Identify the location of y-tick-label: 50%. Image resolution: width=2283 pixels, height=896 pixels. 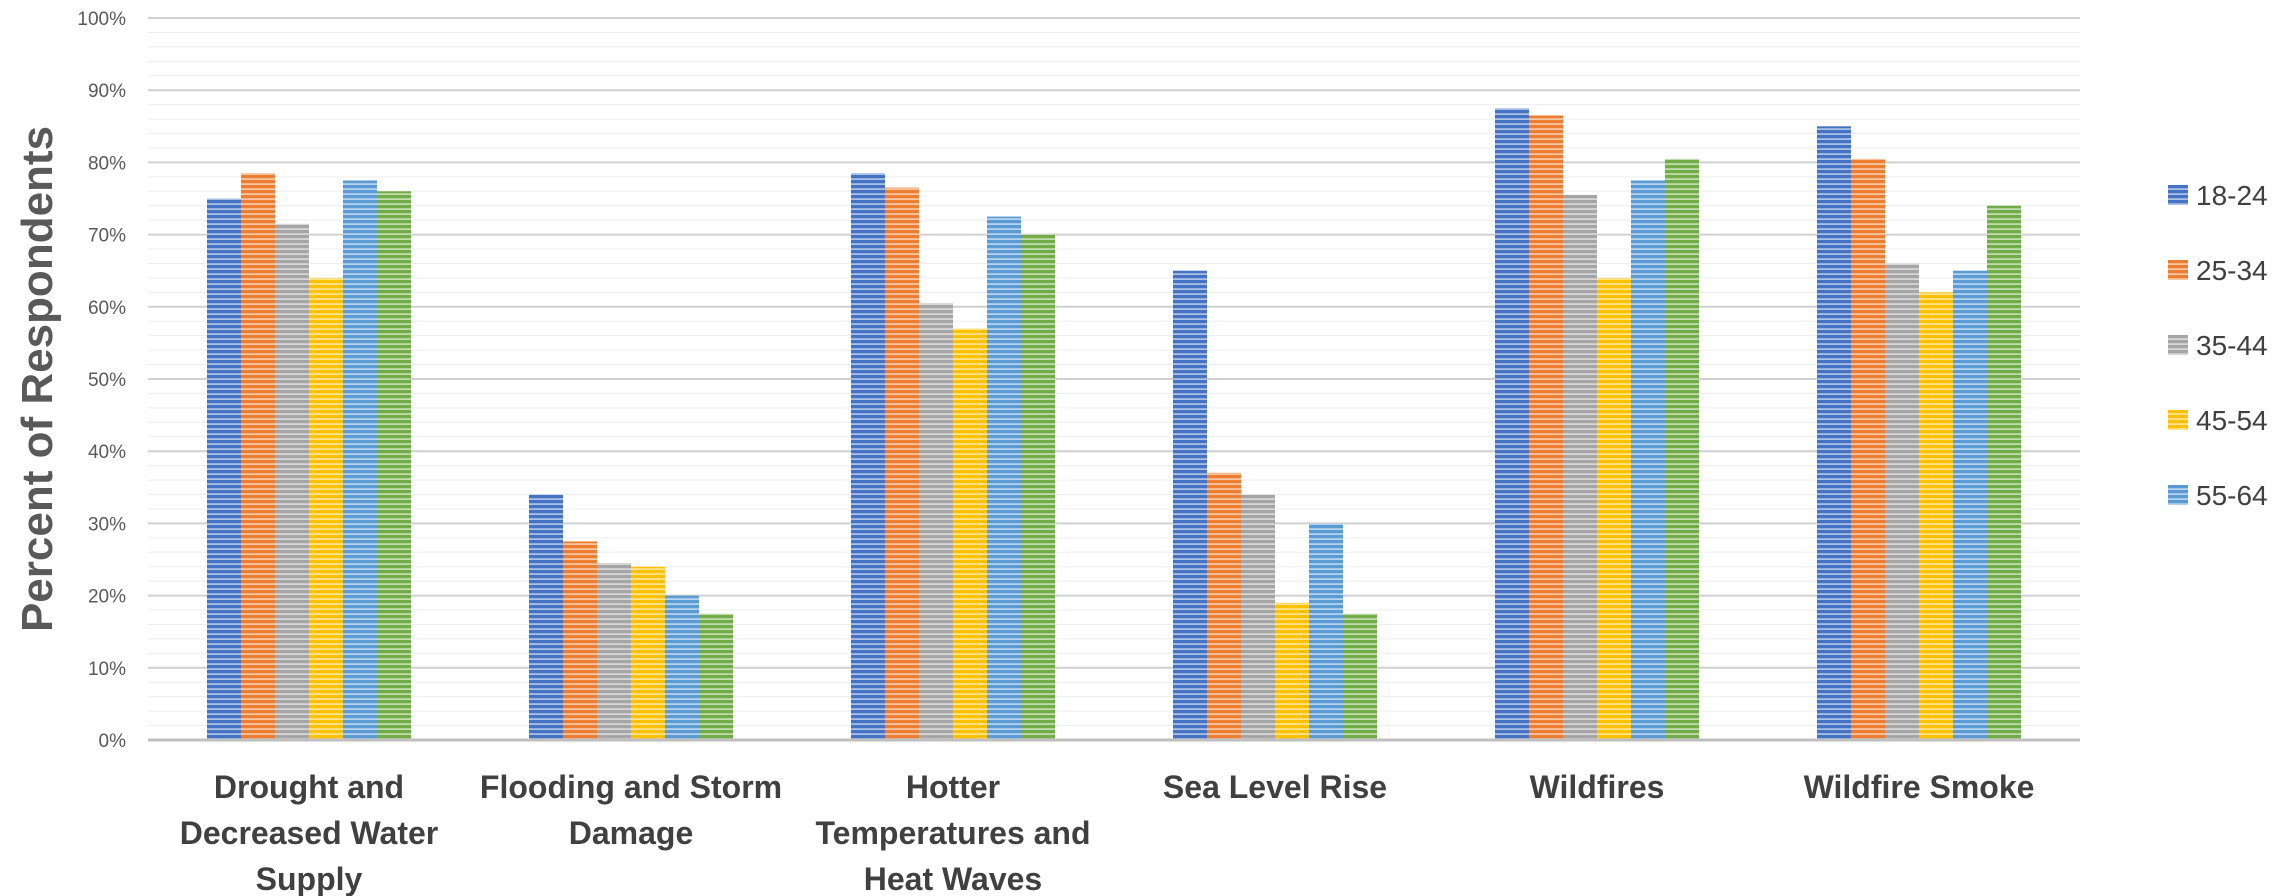
(107, 380).